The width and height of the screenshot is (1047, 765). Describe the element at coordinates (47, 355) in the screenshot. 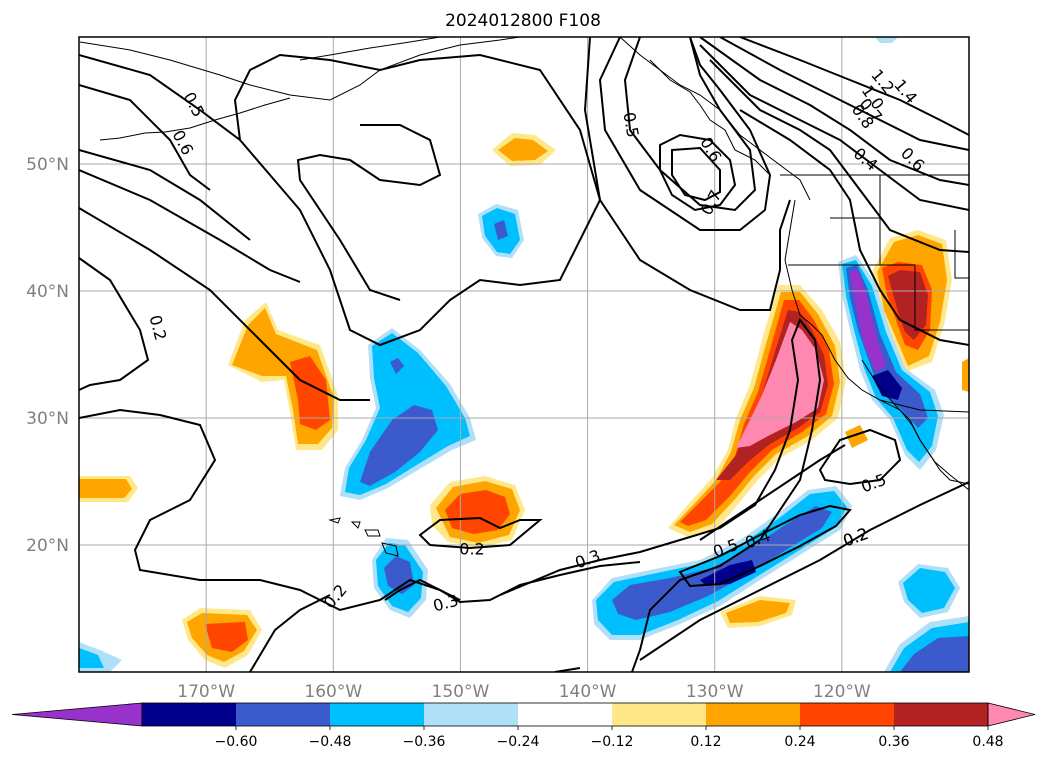

I see `latitude-labels: 50°N 40°N 30°N 20°N` at that location.